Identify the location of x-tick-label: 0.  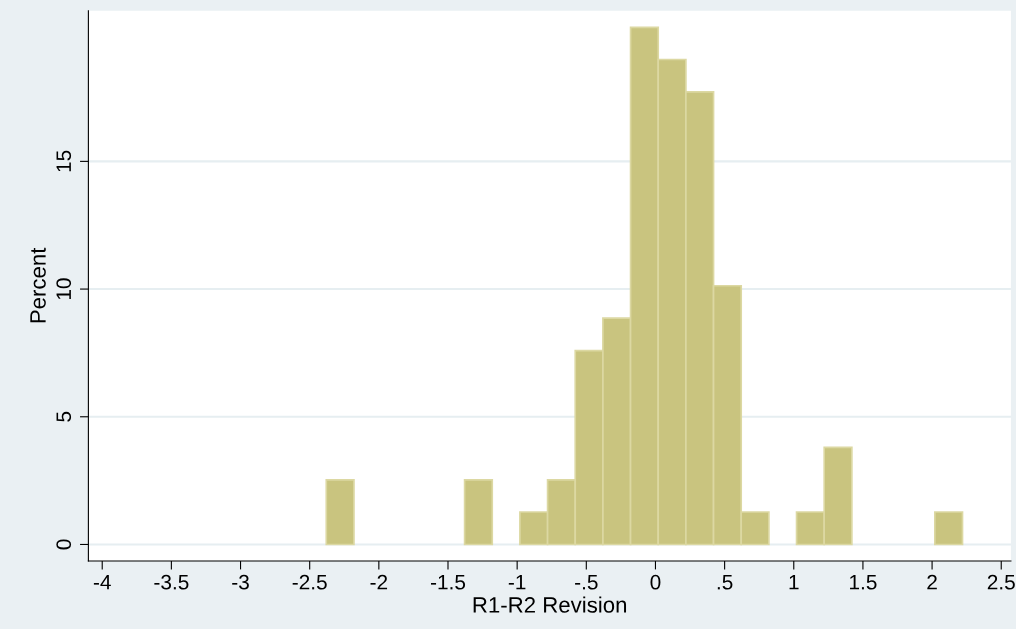
(655, 582).